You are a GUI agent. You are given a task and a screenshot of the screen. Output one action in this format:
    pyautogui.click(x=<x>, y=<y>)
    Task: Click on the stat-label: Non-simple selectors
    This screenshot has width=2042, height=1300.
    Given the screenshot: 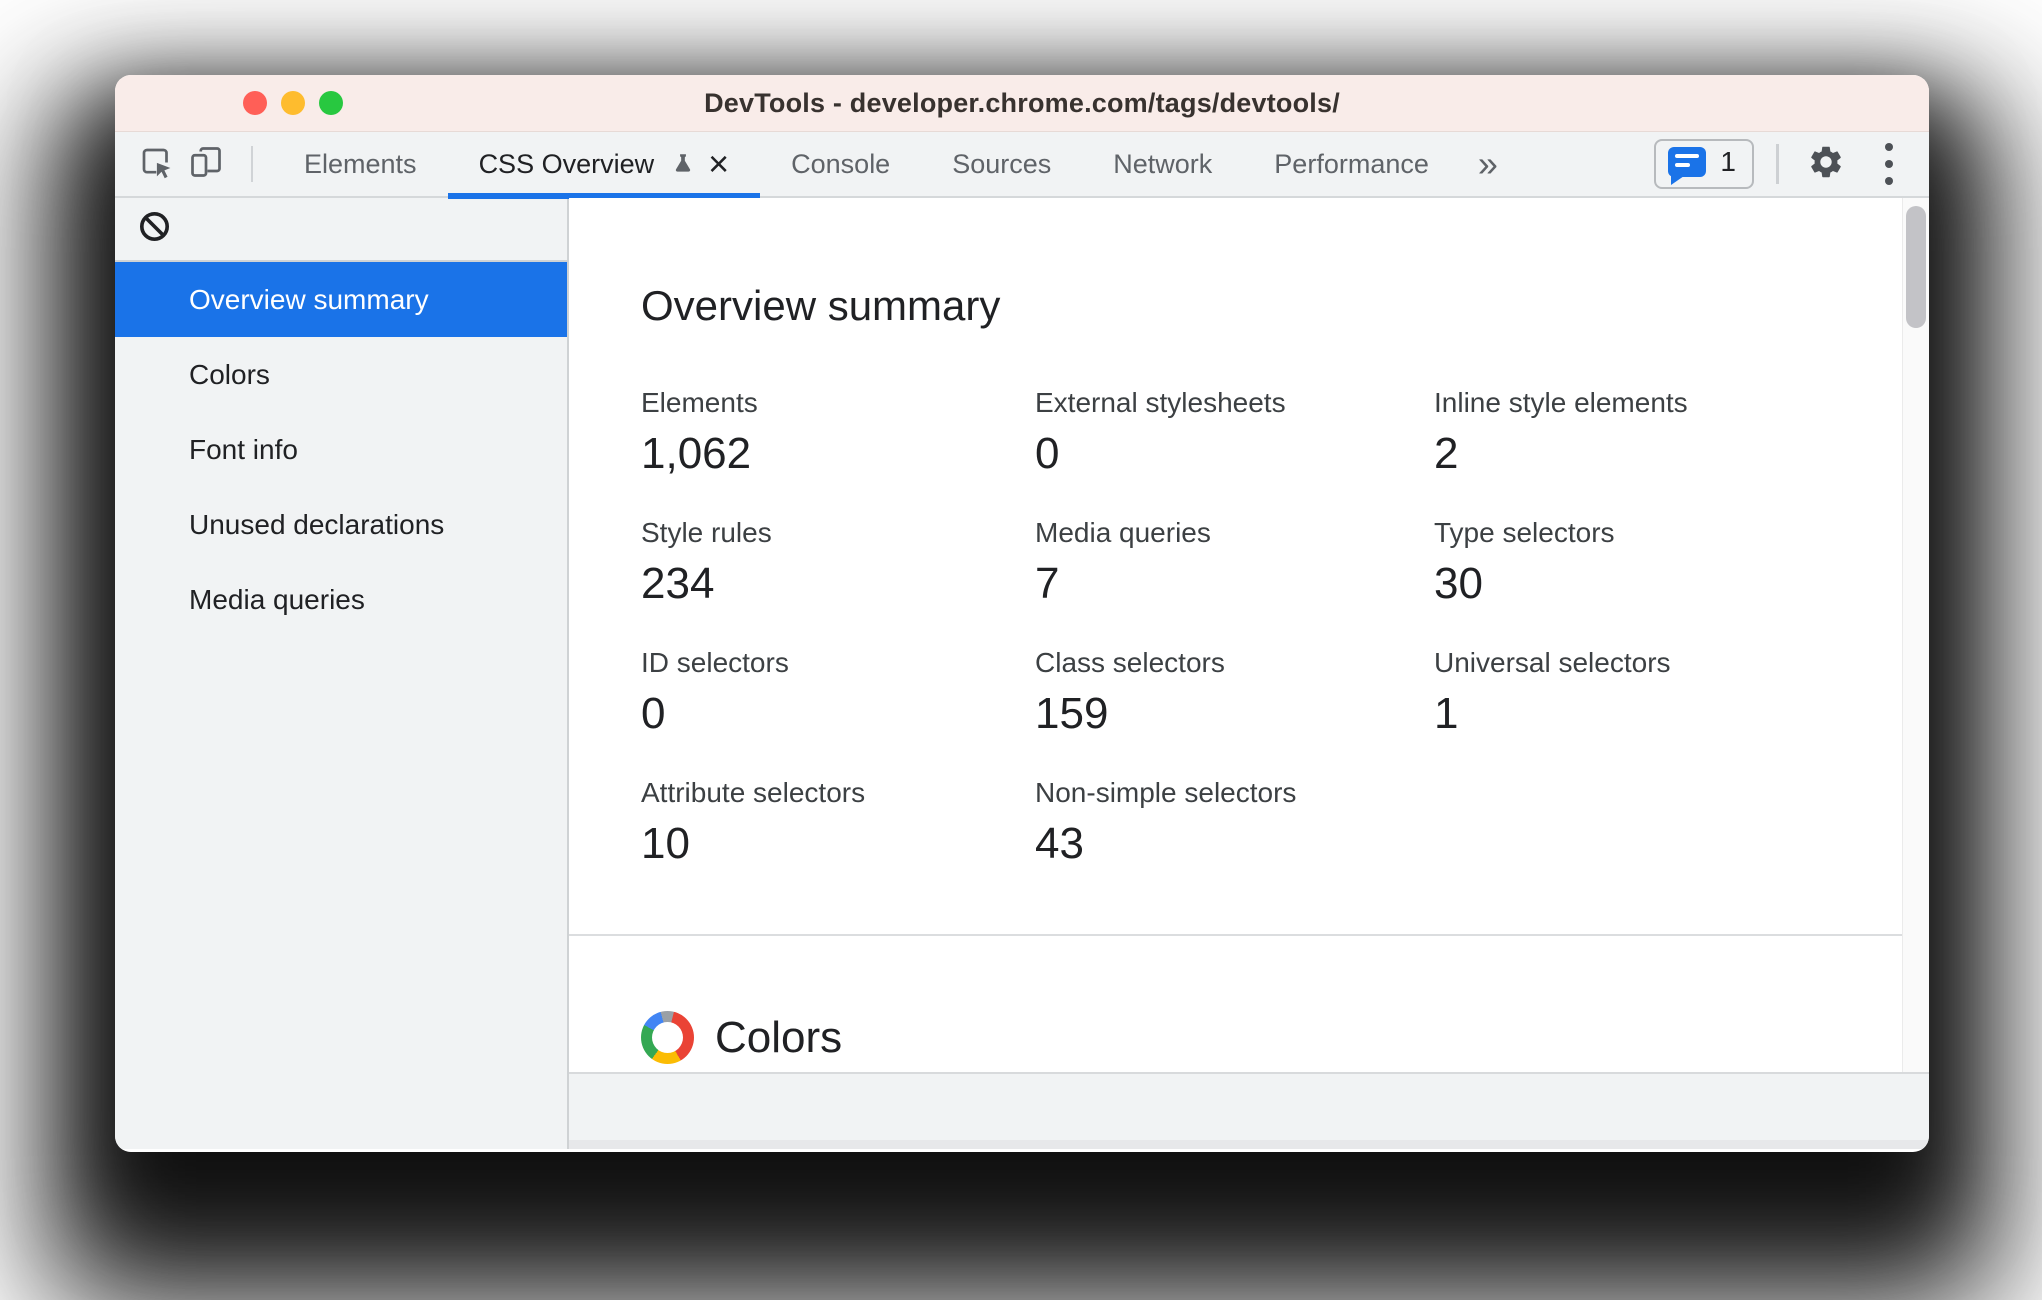 What is the action you would take?
    pyautogui.click(x=1166, y=792)
    